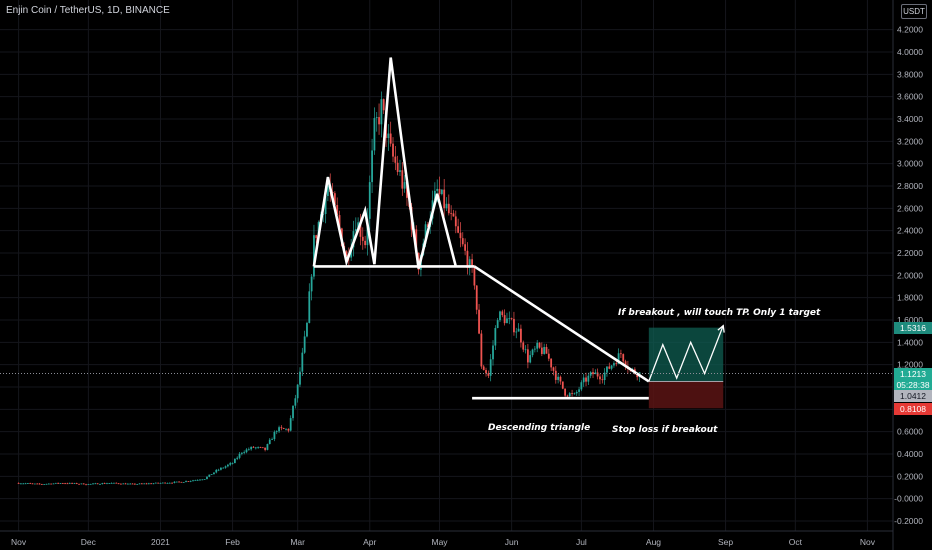  Describe the element at coordinates (910, 186) in the screenshot. I see `y-tick-label: 2.8000` at that location.